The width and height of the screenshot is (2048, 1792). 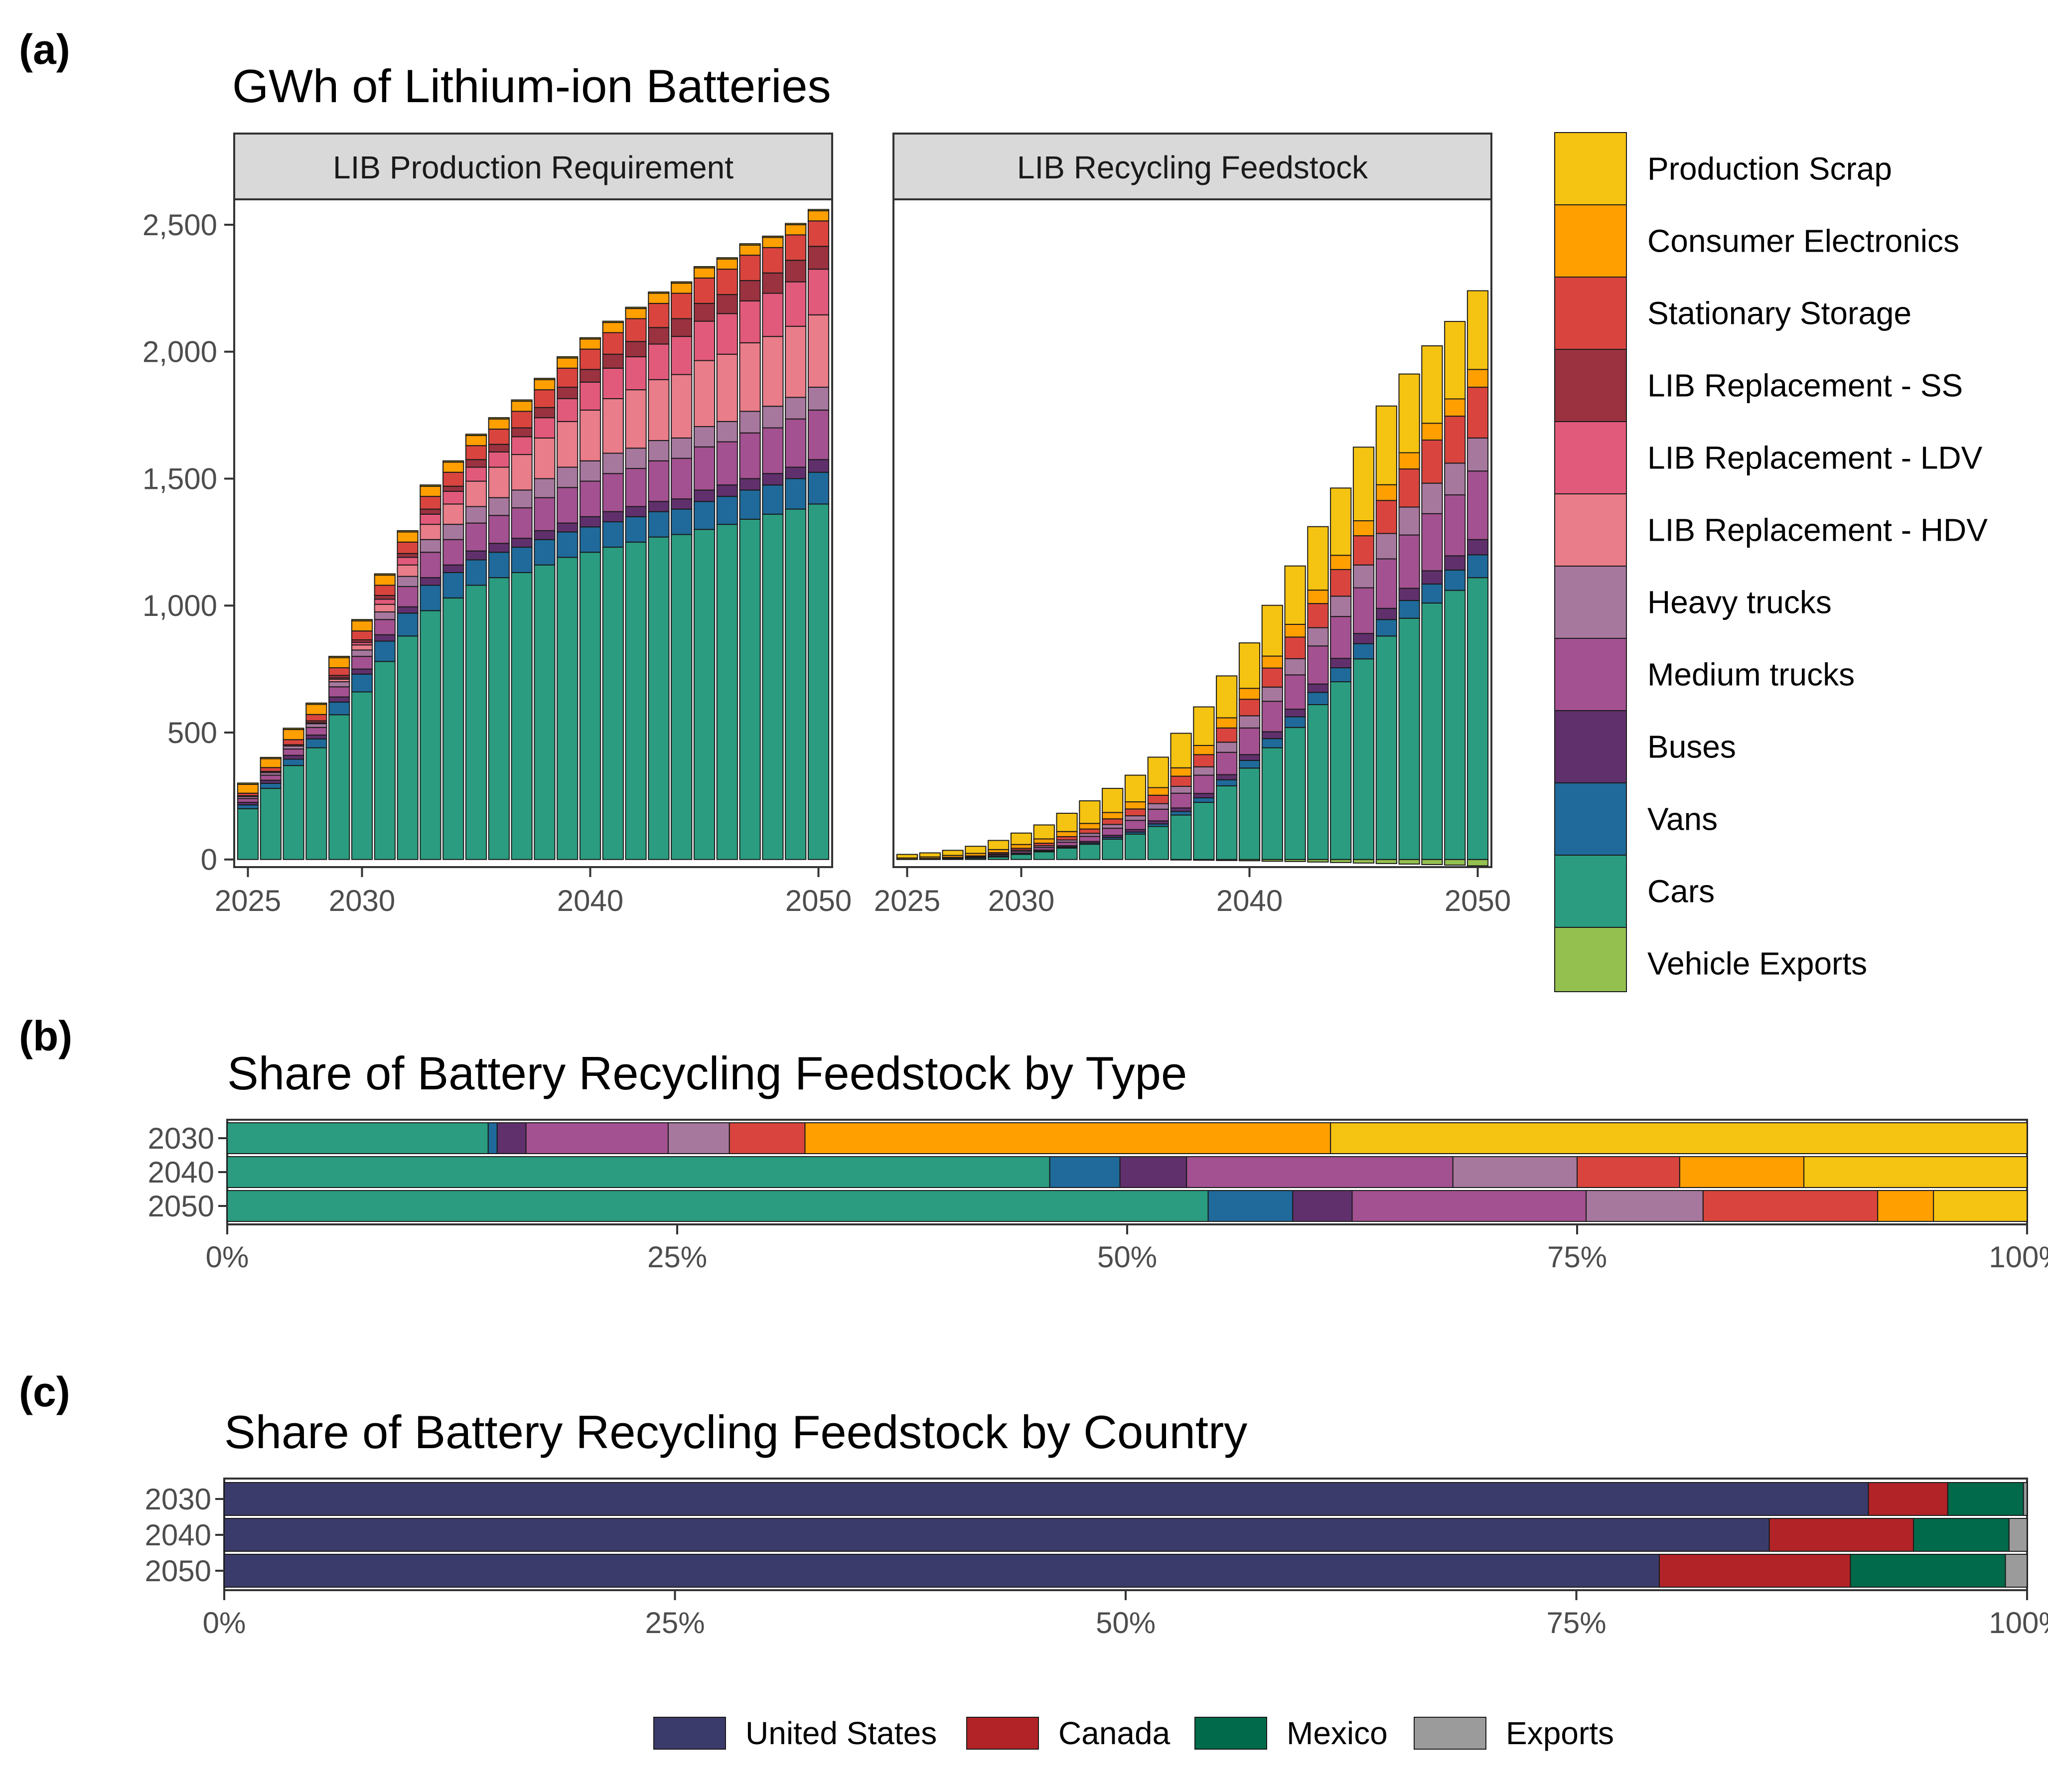 I want to click on bar-stationary-storage-2030, so click(x=362, y=635).